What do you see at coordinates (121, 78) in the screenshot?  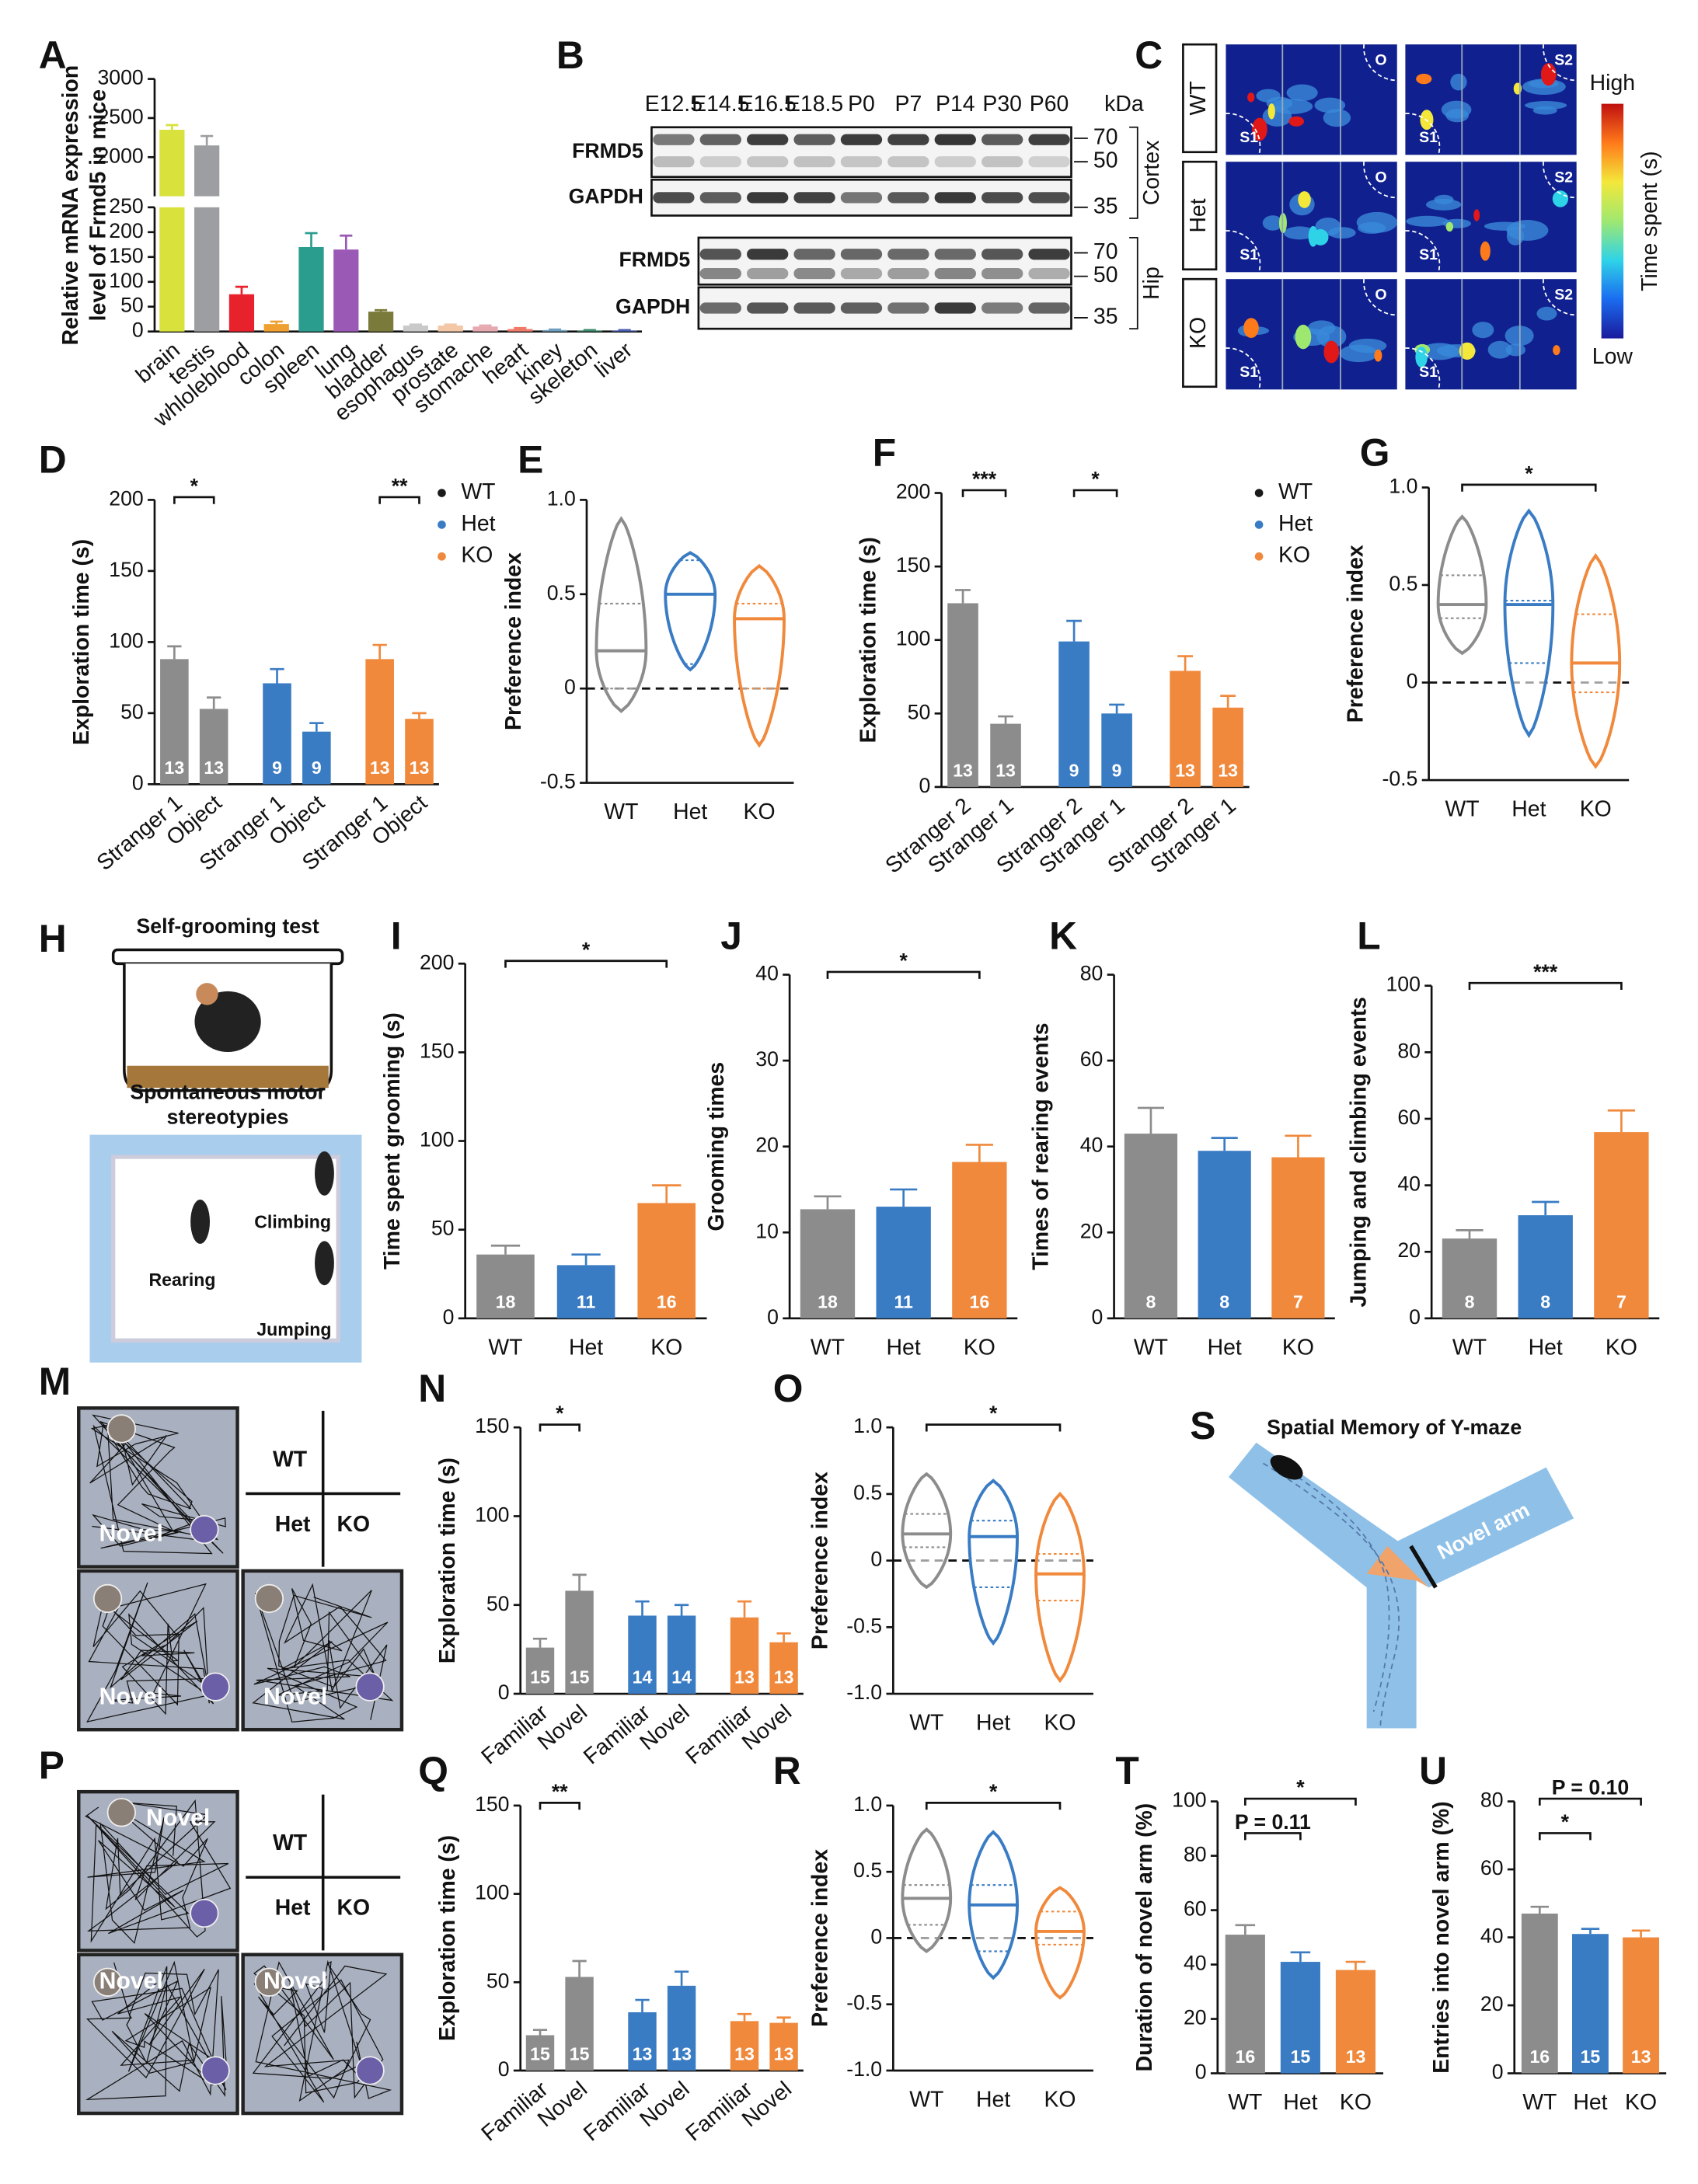 I see `y-tick-label: 3000` at bounding box center [121, 78].